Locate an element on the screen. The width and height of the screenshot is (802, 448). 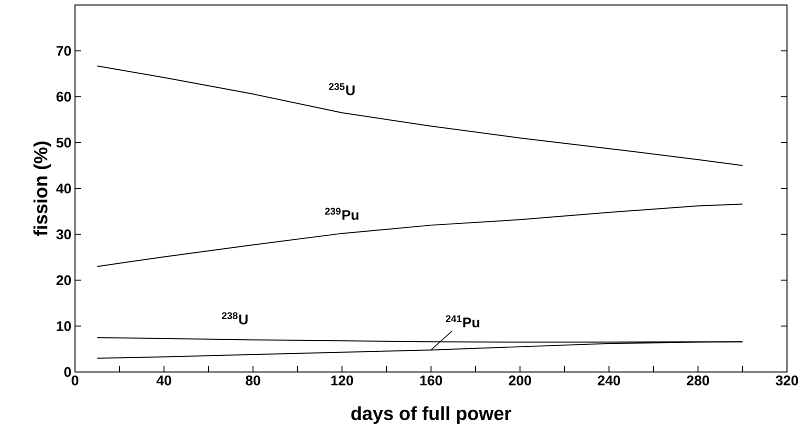
x-axis-title: days of full power is located at coordinates (431, 415).